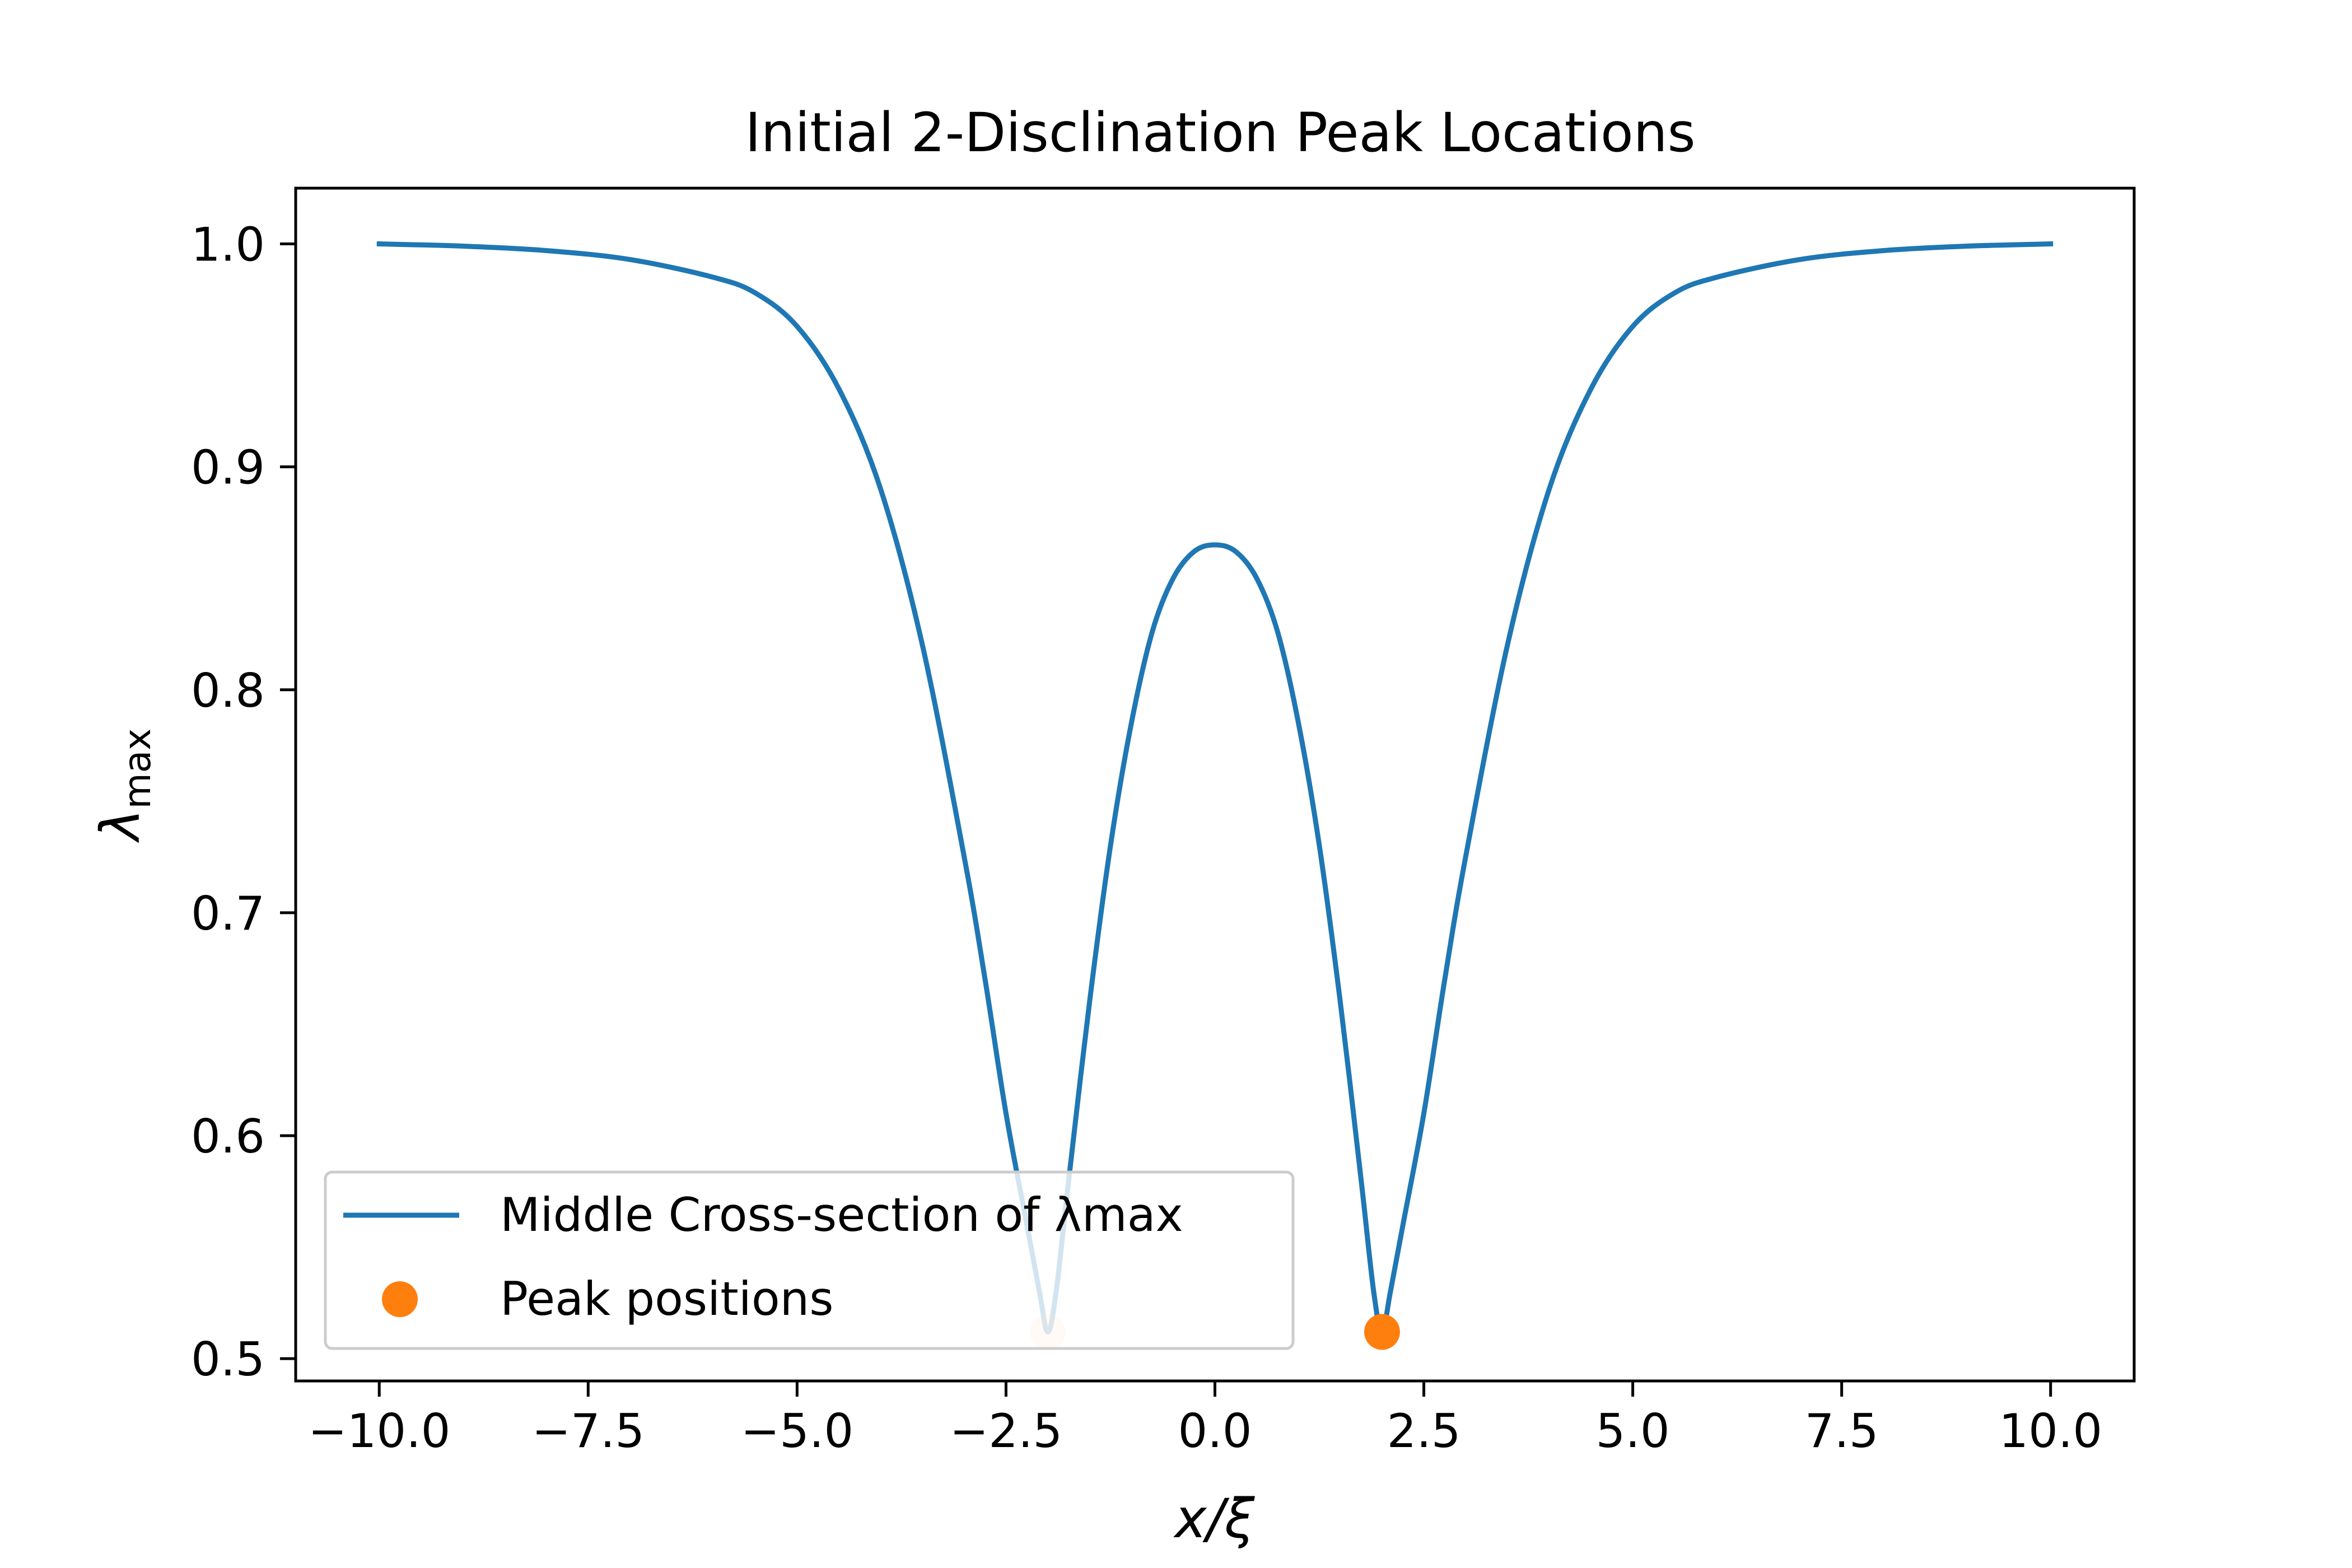 Image resolution: width=2352 pixels, height=1568 pixels. I want to click on legend-marker-swatch, so click(400, 1299).